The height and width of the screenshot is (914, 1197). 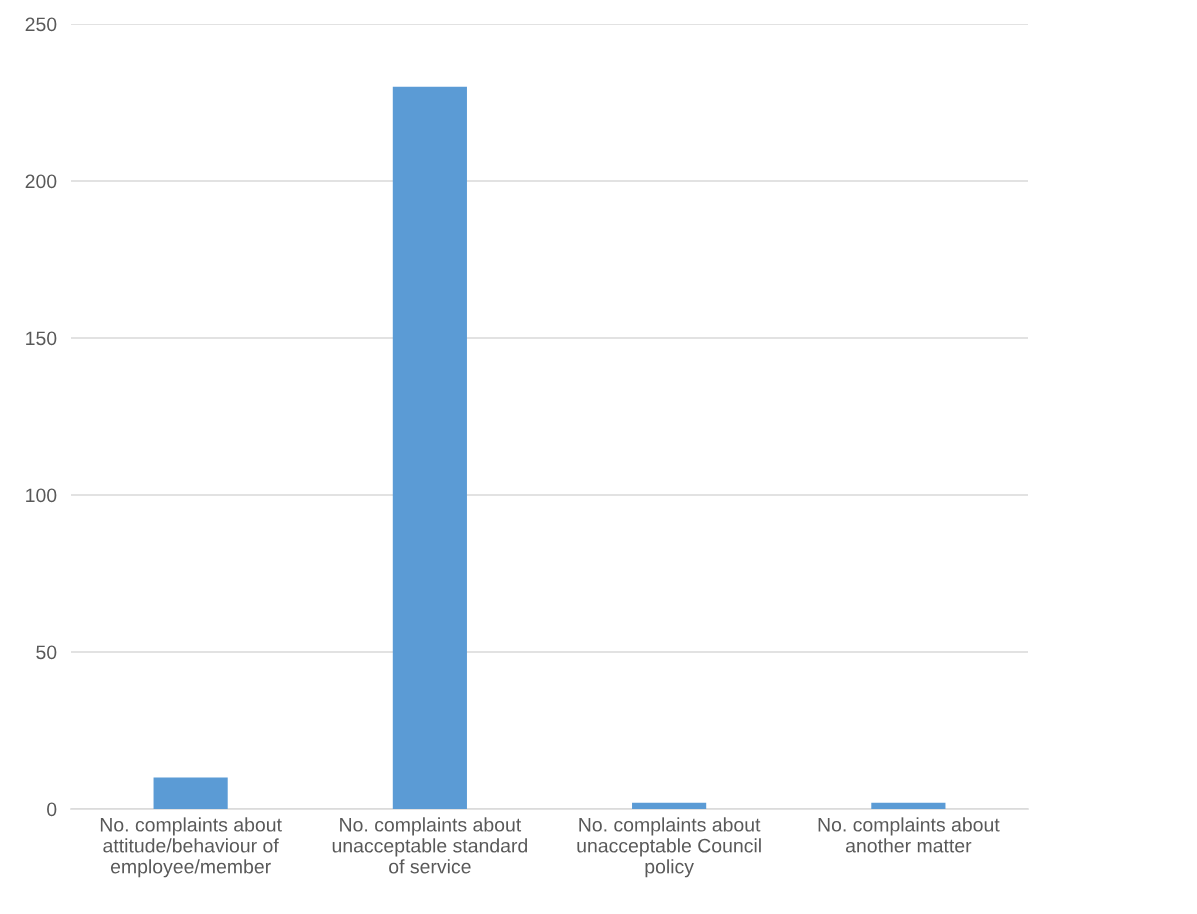 What do you see at coordinates (41, 181) in the screenshot?
I see `y-tick-label: 200` at bounding box center [41, 181].